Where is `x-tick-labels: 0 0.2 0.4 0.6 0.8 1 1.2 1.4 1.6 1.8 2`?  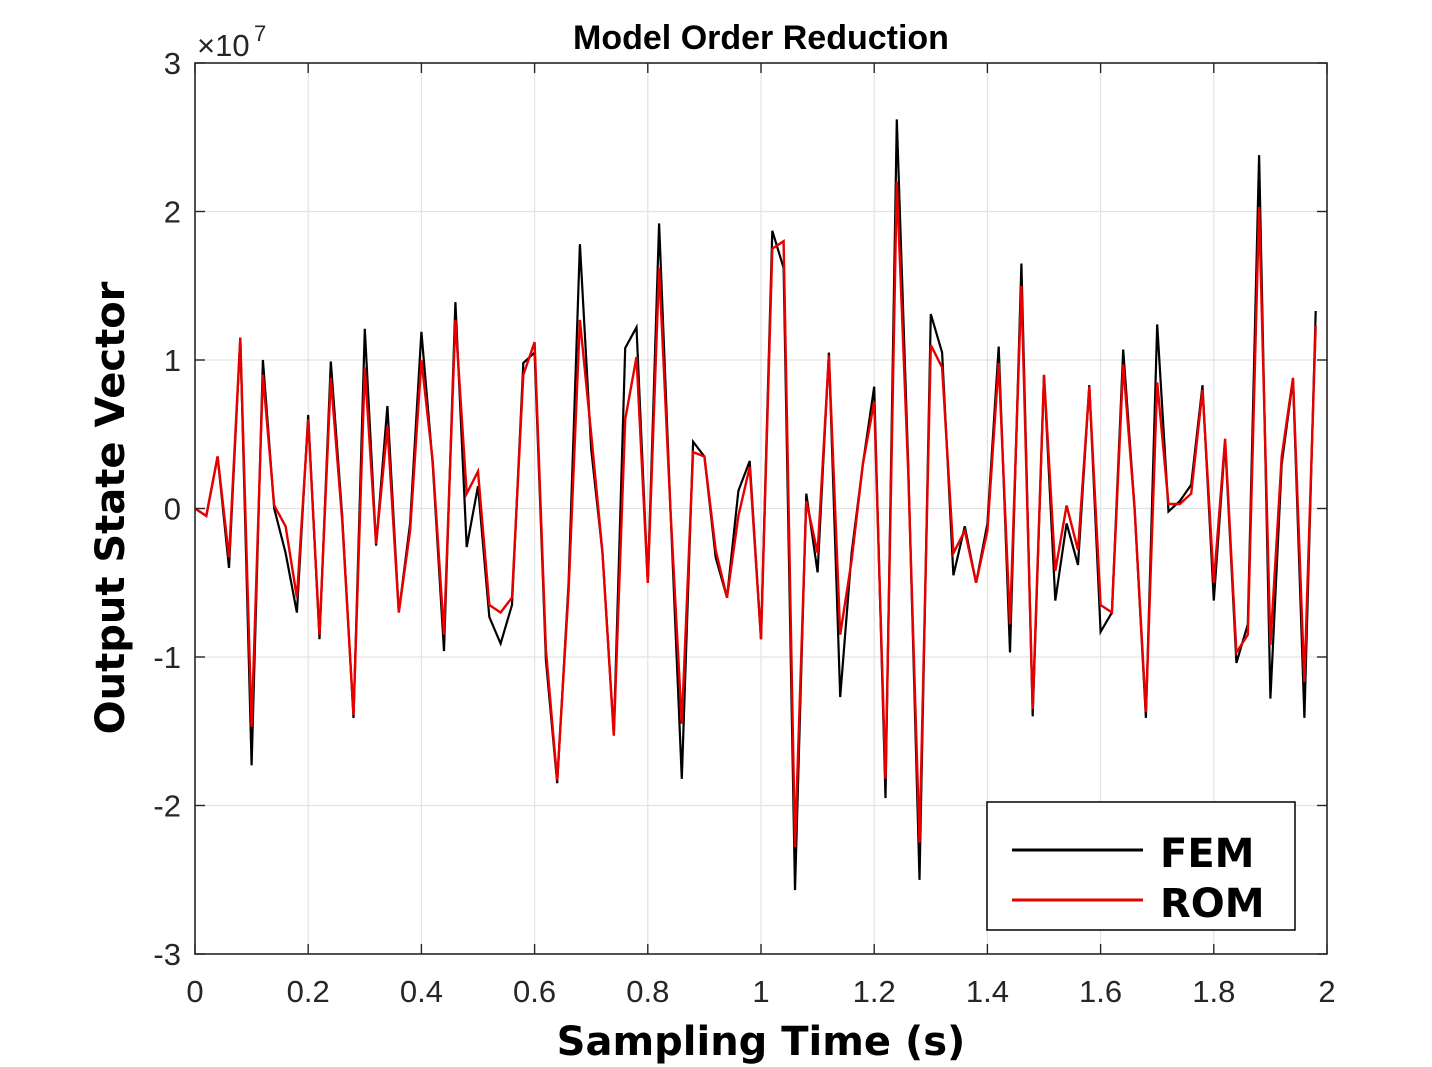
x-tick-labels: 0 0.2 0.4 0.6 0.8 1 1.2 1.4 1.6 1.8 2 is located at coordinates (760, 991).